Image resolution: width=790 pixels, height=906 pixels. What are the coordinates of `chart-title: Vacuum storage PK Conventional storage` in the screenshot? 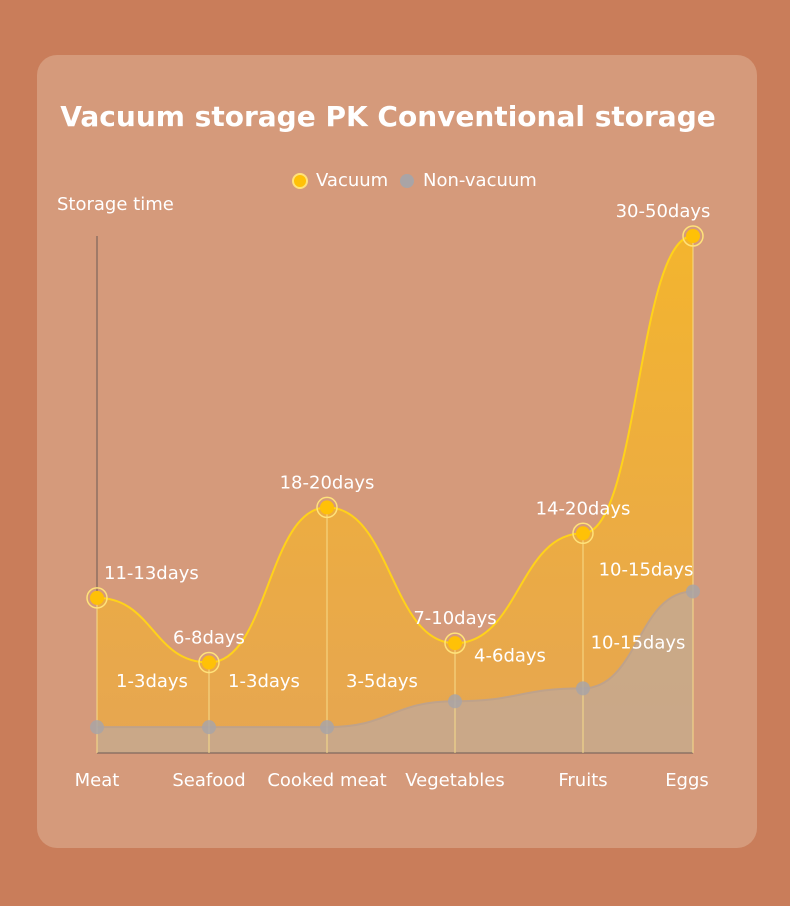 It's located at (387, 116).